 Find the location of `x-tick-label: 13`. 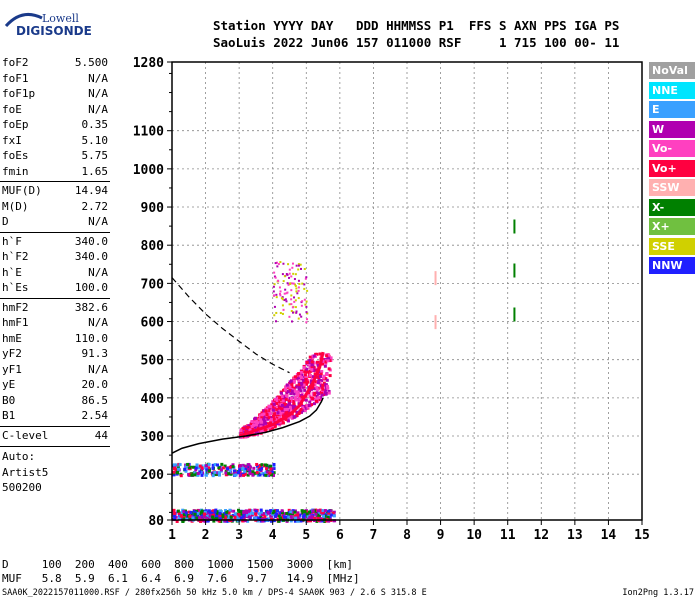

x-tick-label: 13 is located at coordinates (575, 535).